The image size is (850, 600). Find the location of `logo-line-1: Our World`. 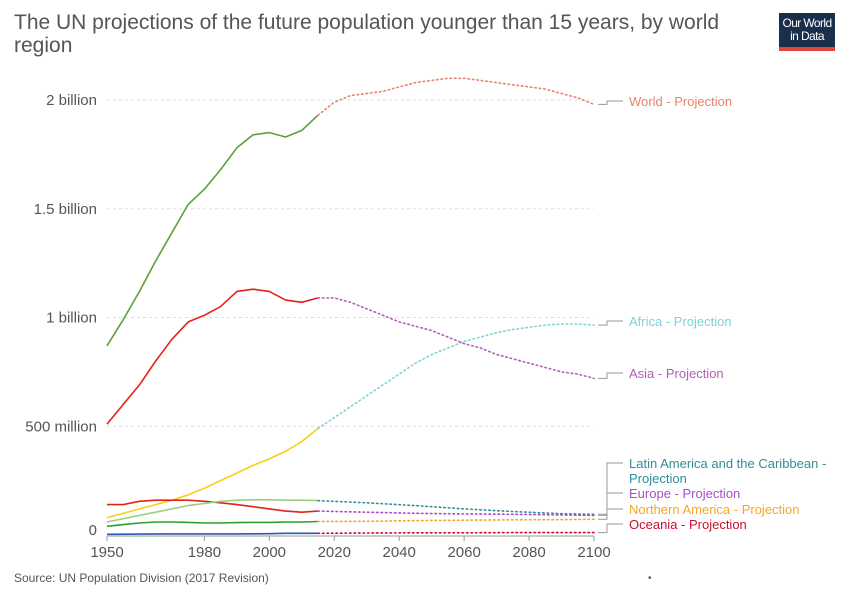

logo-line-1: Our World is located at coordinates (807, 23).